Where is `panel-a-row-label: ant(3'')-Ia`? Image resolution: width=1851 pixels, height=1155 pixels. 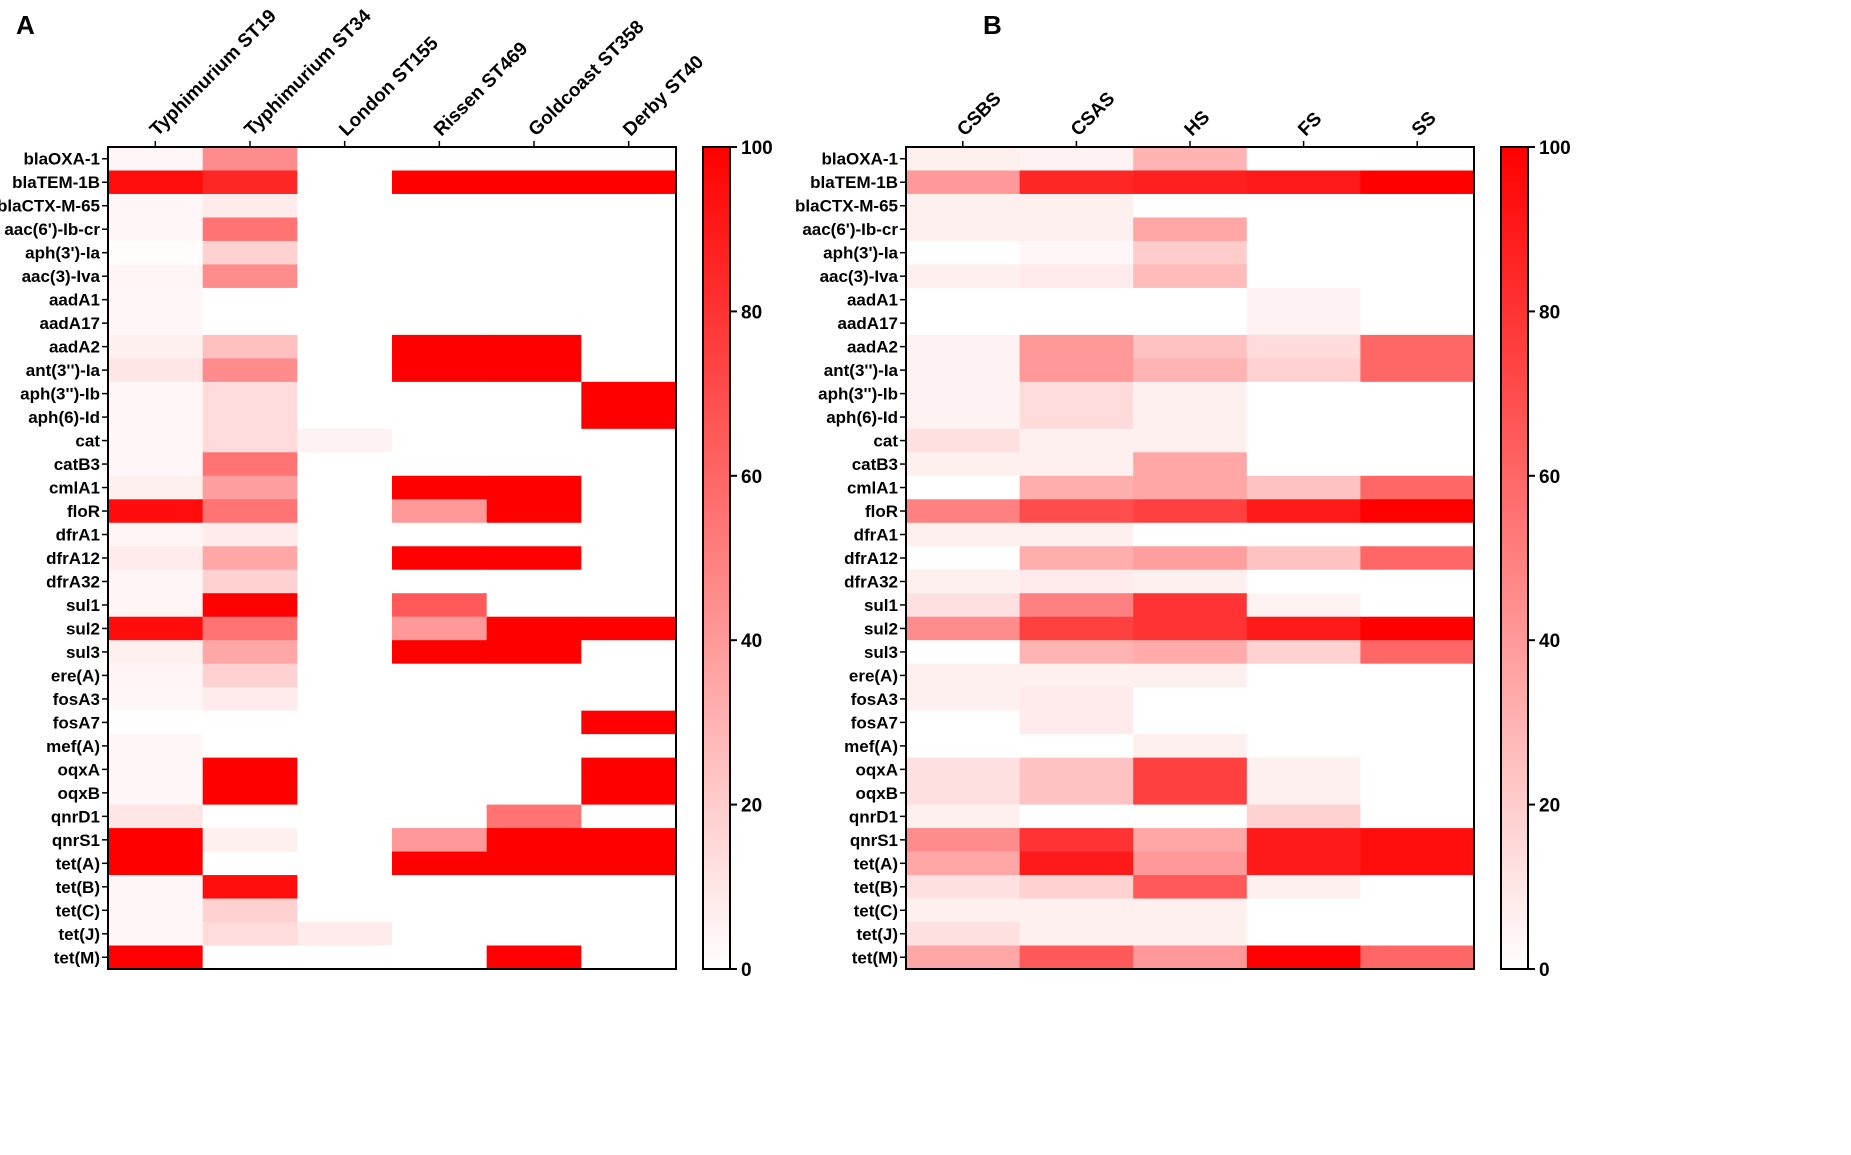 panel-a-row-label: ant(3'')-Ia is located at coordinates (63, 370).